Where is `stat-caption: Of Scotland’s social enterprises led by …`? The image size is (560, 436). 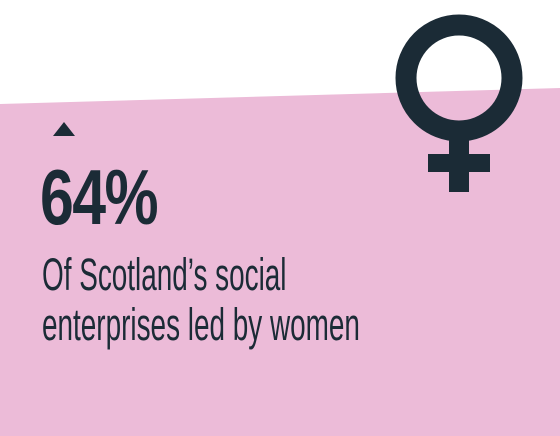 stat-caption: Of Scotland’s social enterprises led by … is located at coordinates (201, 300).